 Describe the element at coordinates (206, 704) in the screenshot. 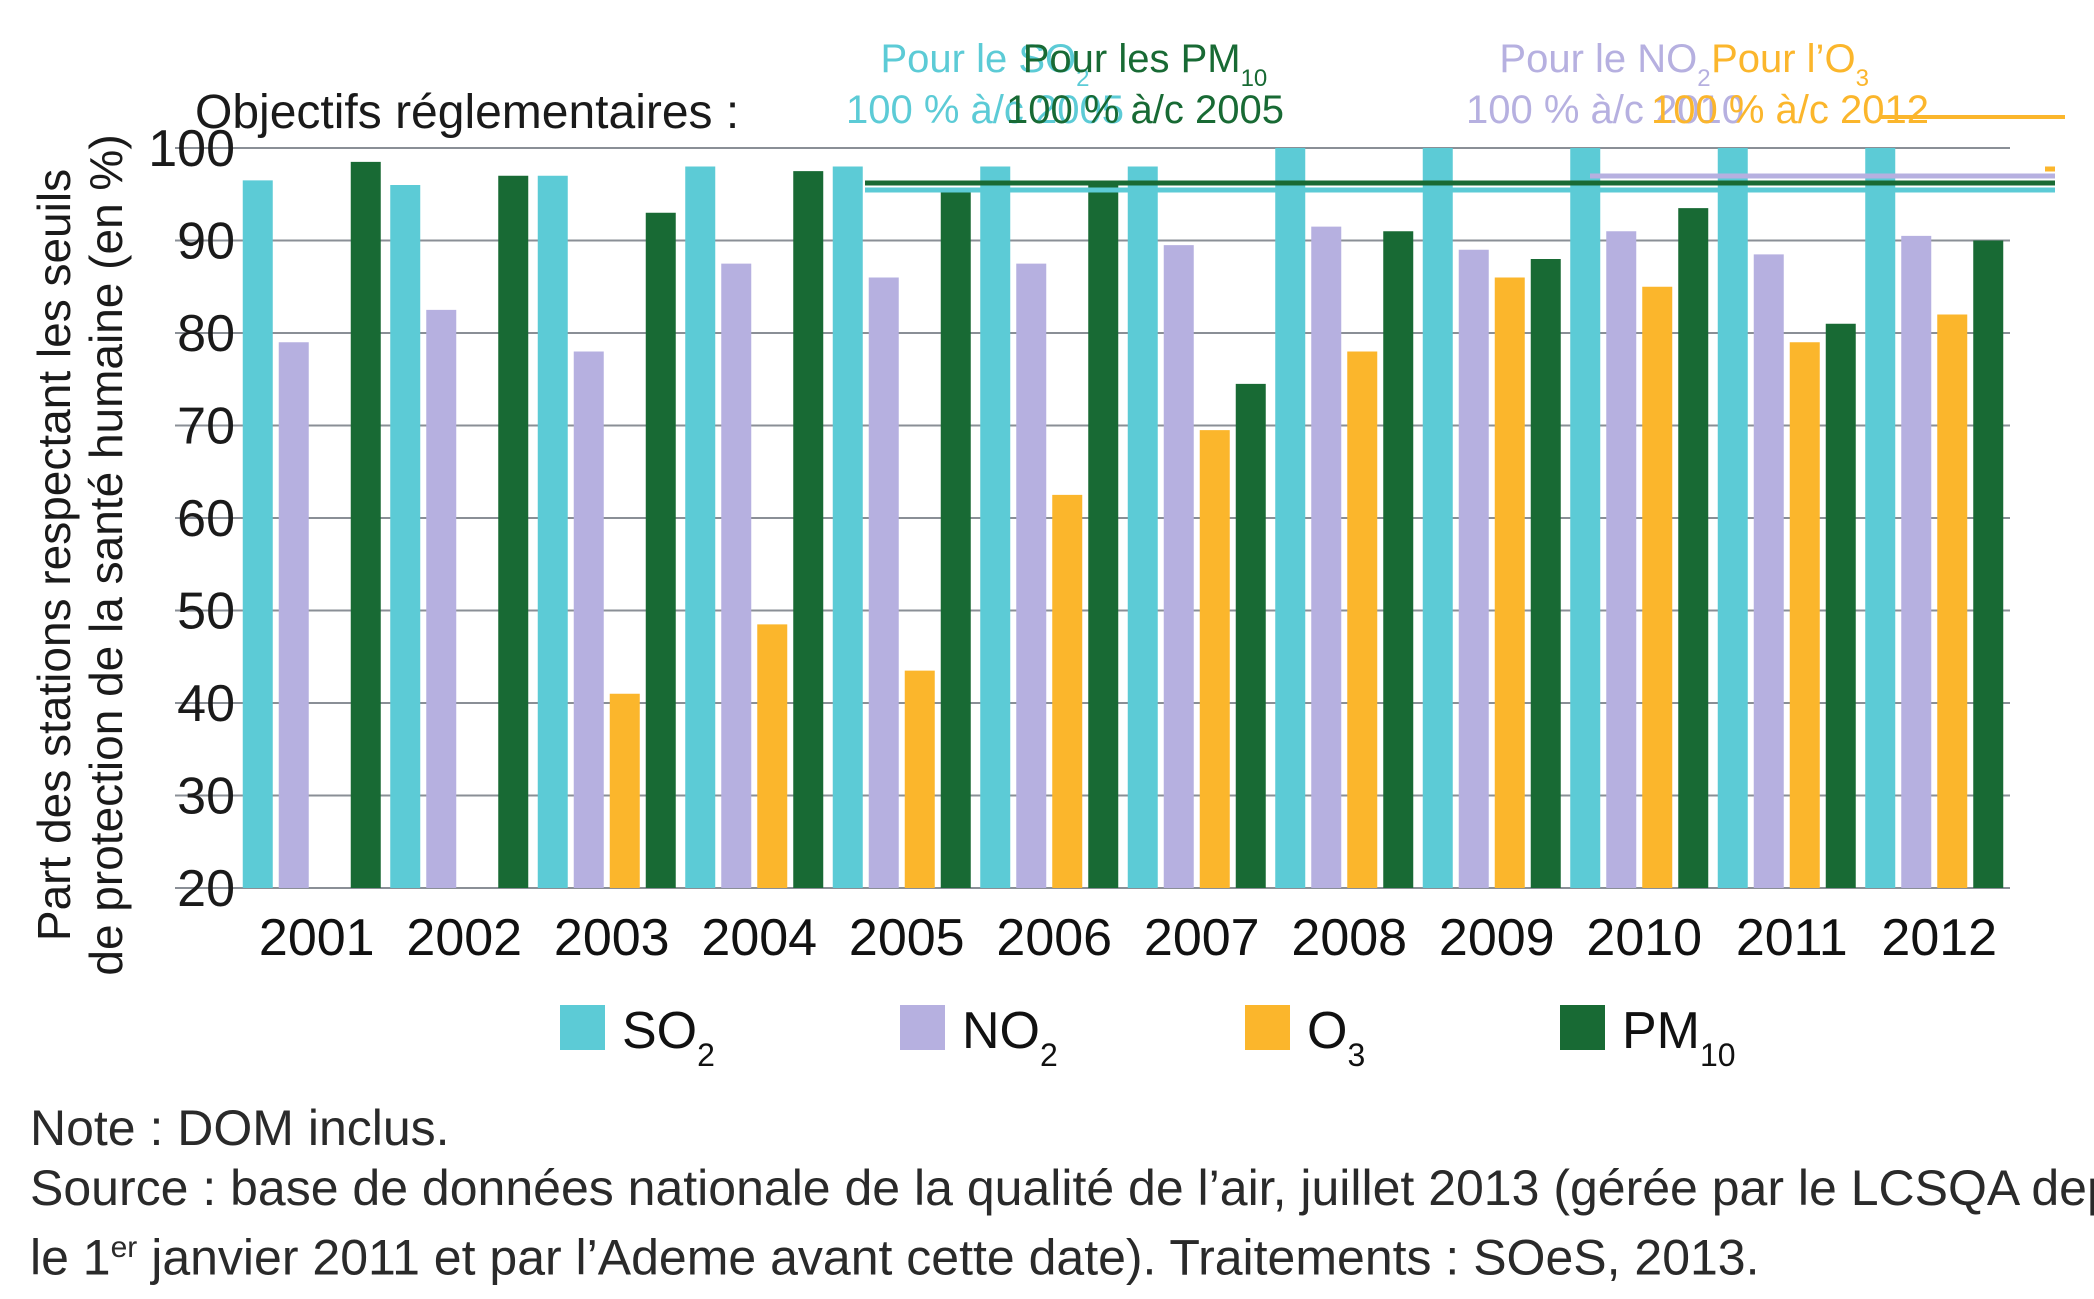

I see `y-tick-label: 40` at that location.